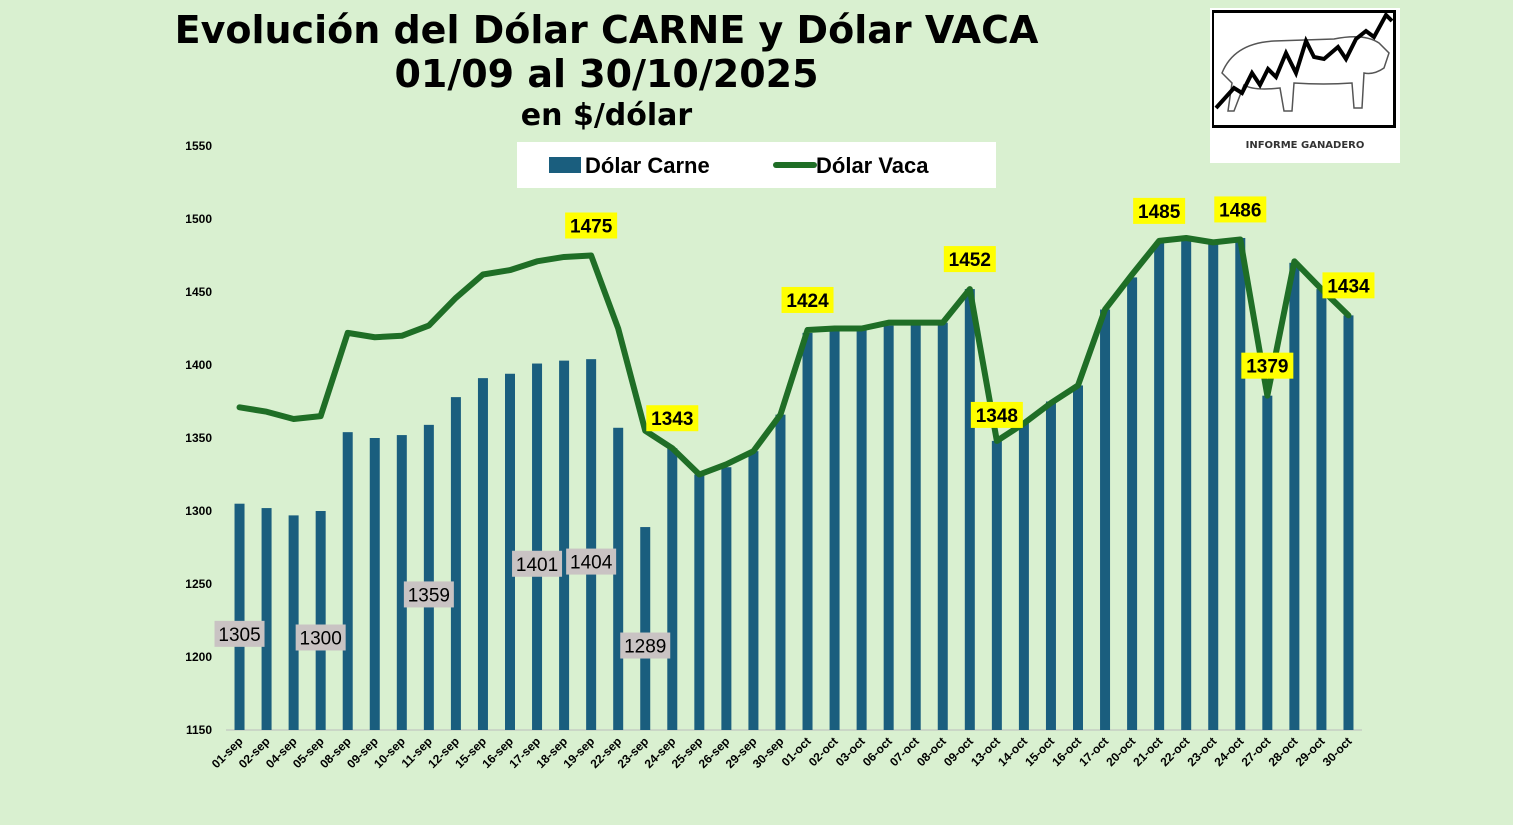  What do you see at coordinates (647, 165) in the screenshot?
I see `legend-label-dolar-carne: Dólar Carne` at bounding box center [647, 165].